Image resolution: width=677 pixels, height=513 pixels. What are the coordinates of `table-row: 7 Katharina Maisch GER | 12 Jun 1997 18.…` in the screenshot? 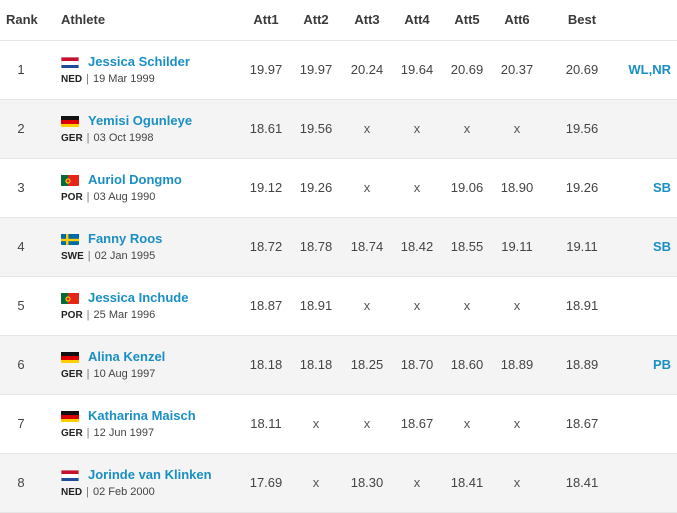 It's located at (338, 424).